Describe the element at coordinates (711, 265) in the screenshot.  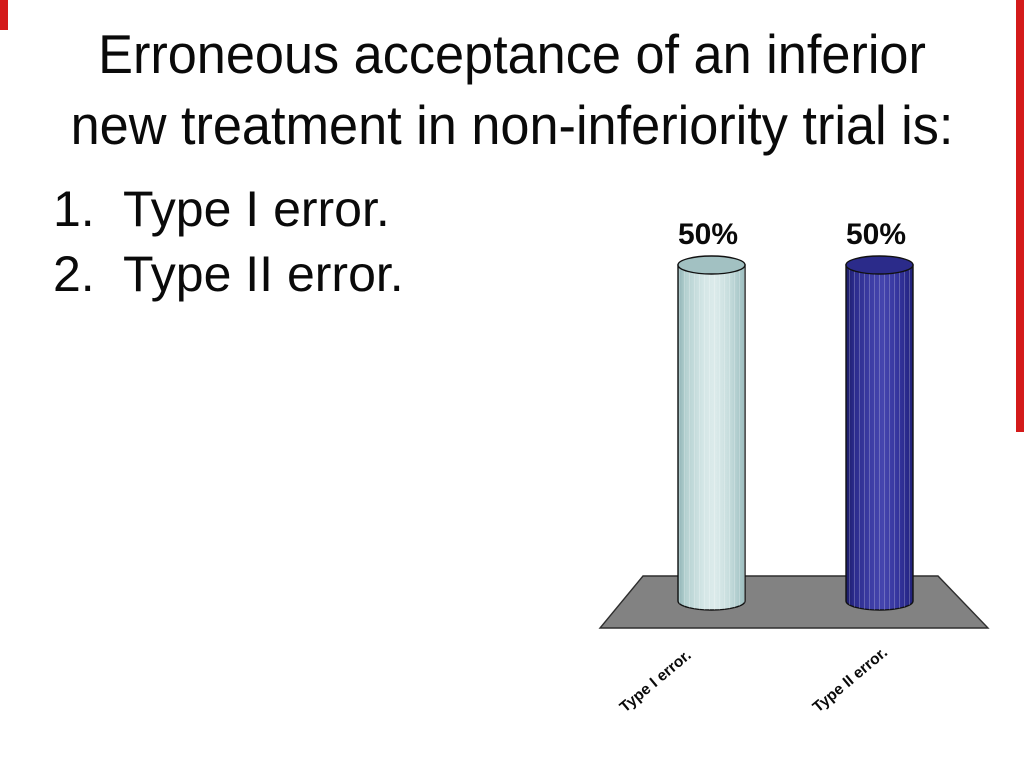
I see `bar-1-cylinder-top` at that location.